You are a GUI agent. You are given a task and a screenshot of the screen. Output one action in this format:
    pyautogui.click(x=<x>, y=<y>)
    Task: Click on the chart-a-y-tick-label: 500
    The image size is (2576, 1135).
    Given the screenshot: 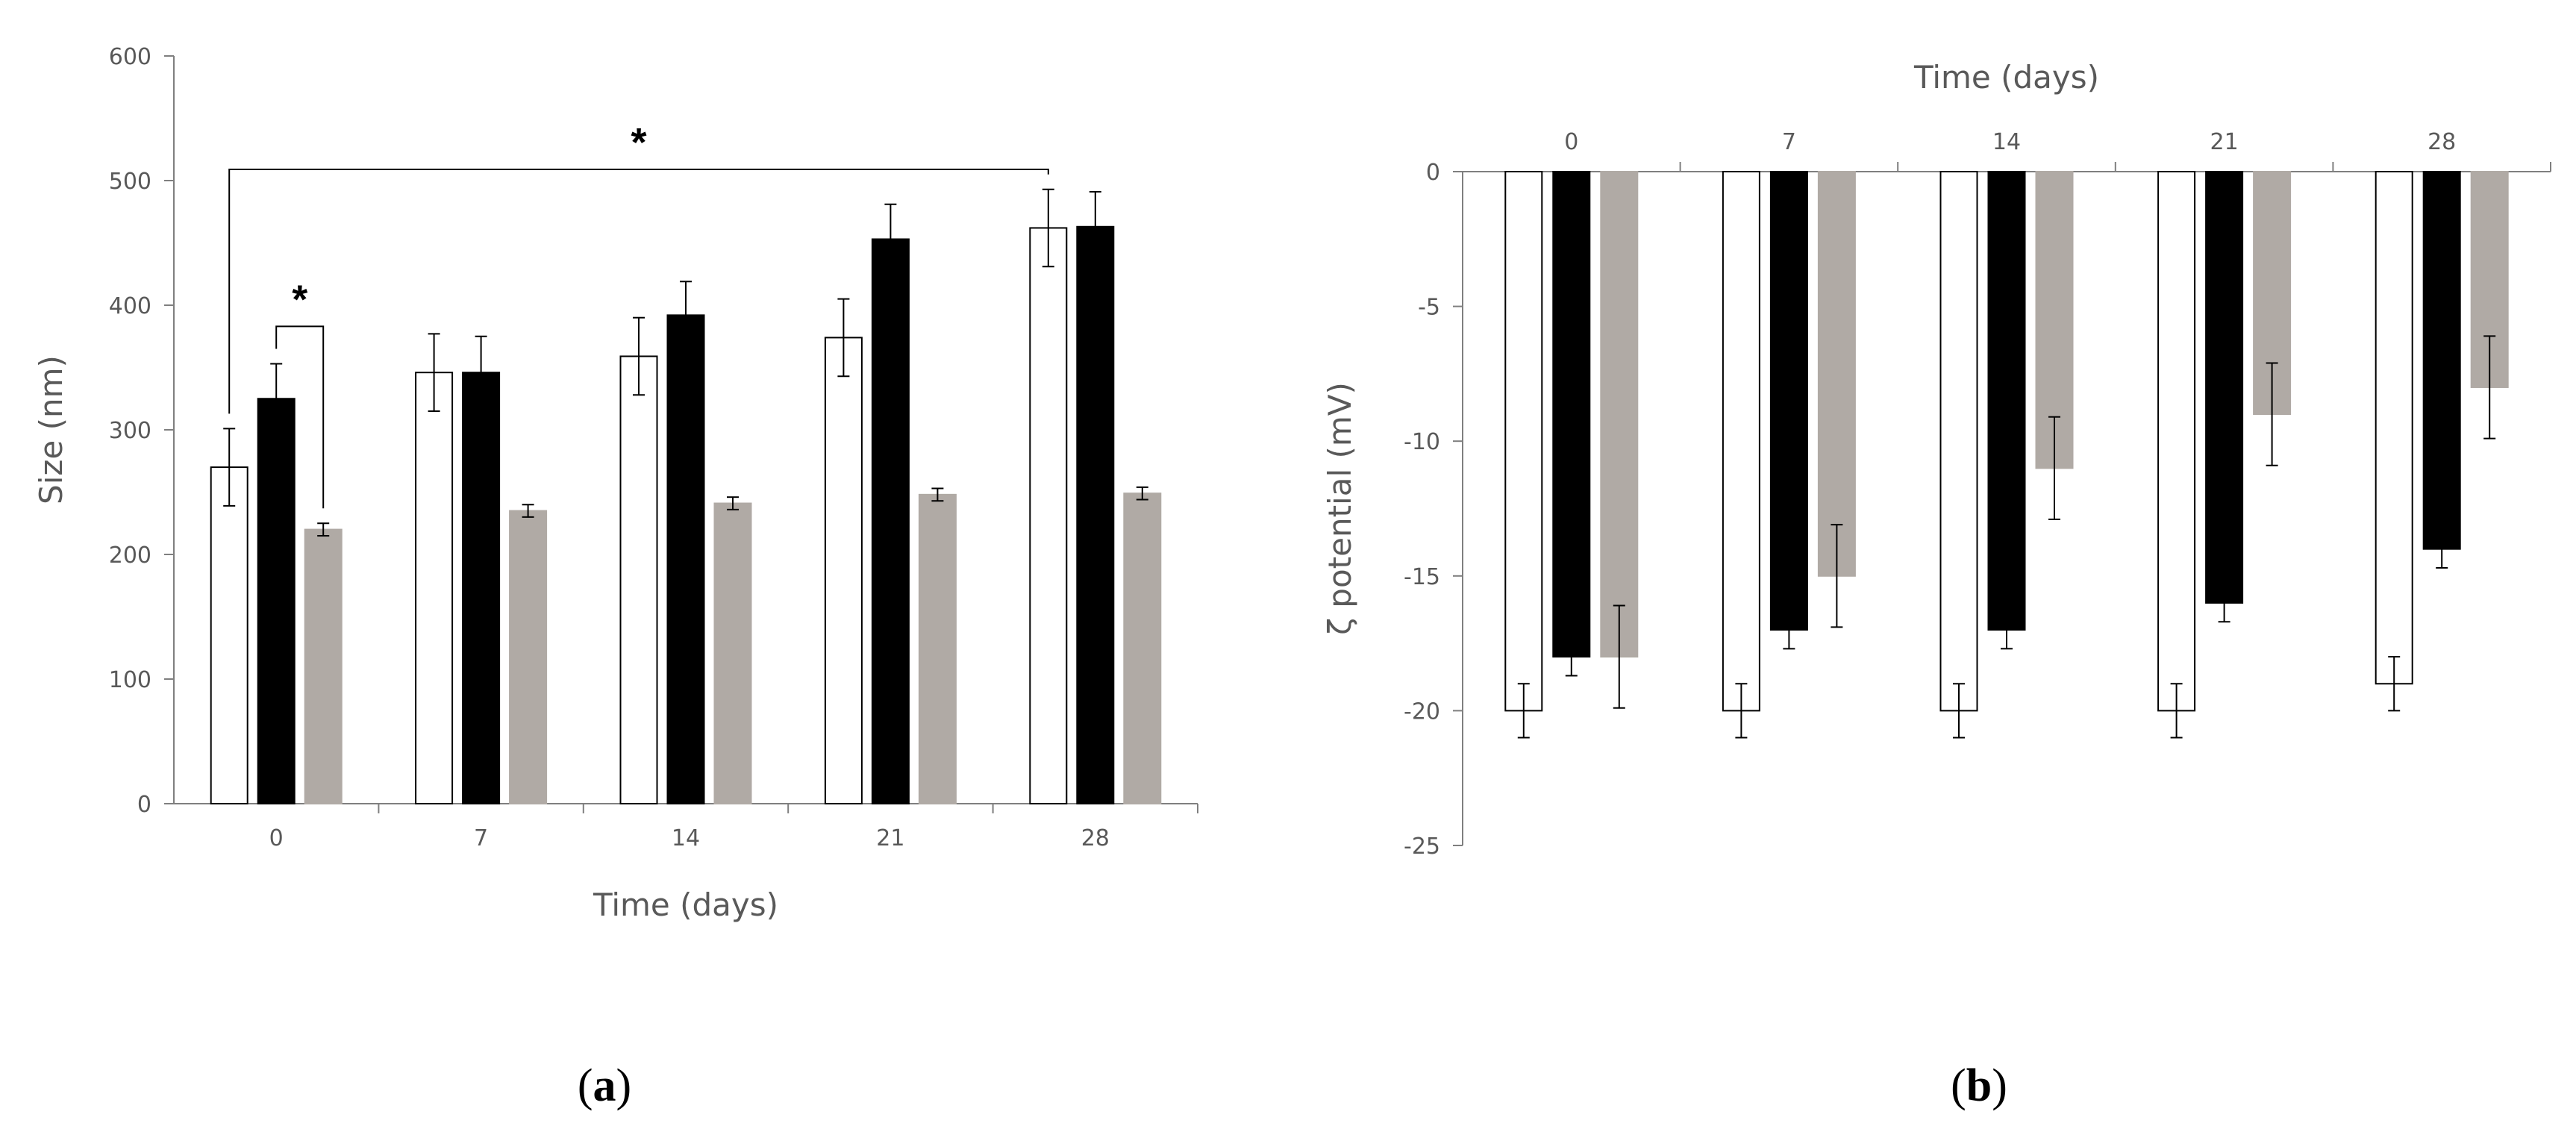 What is the action you would take?
    pyautogui.click(x=130, y=182)
    